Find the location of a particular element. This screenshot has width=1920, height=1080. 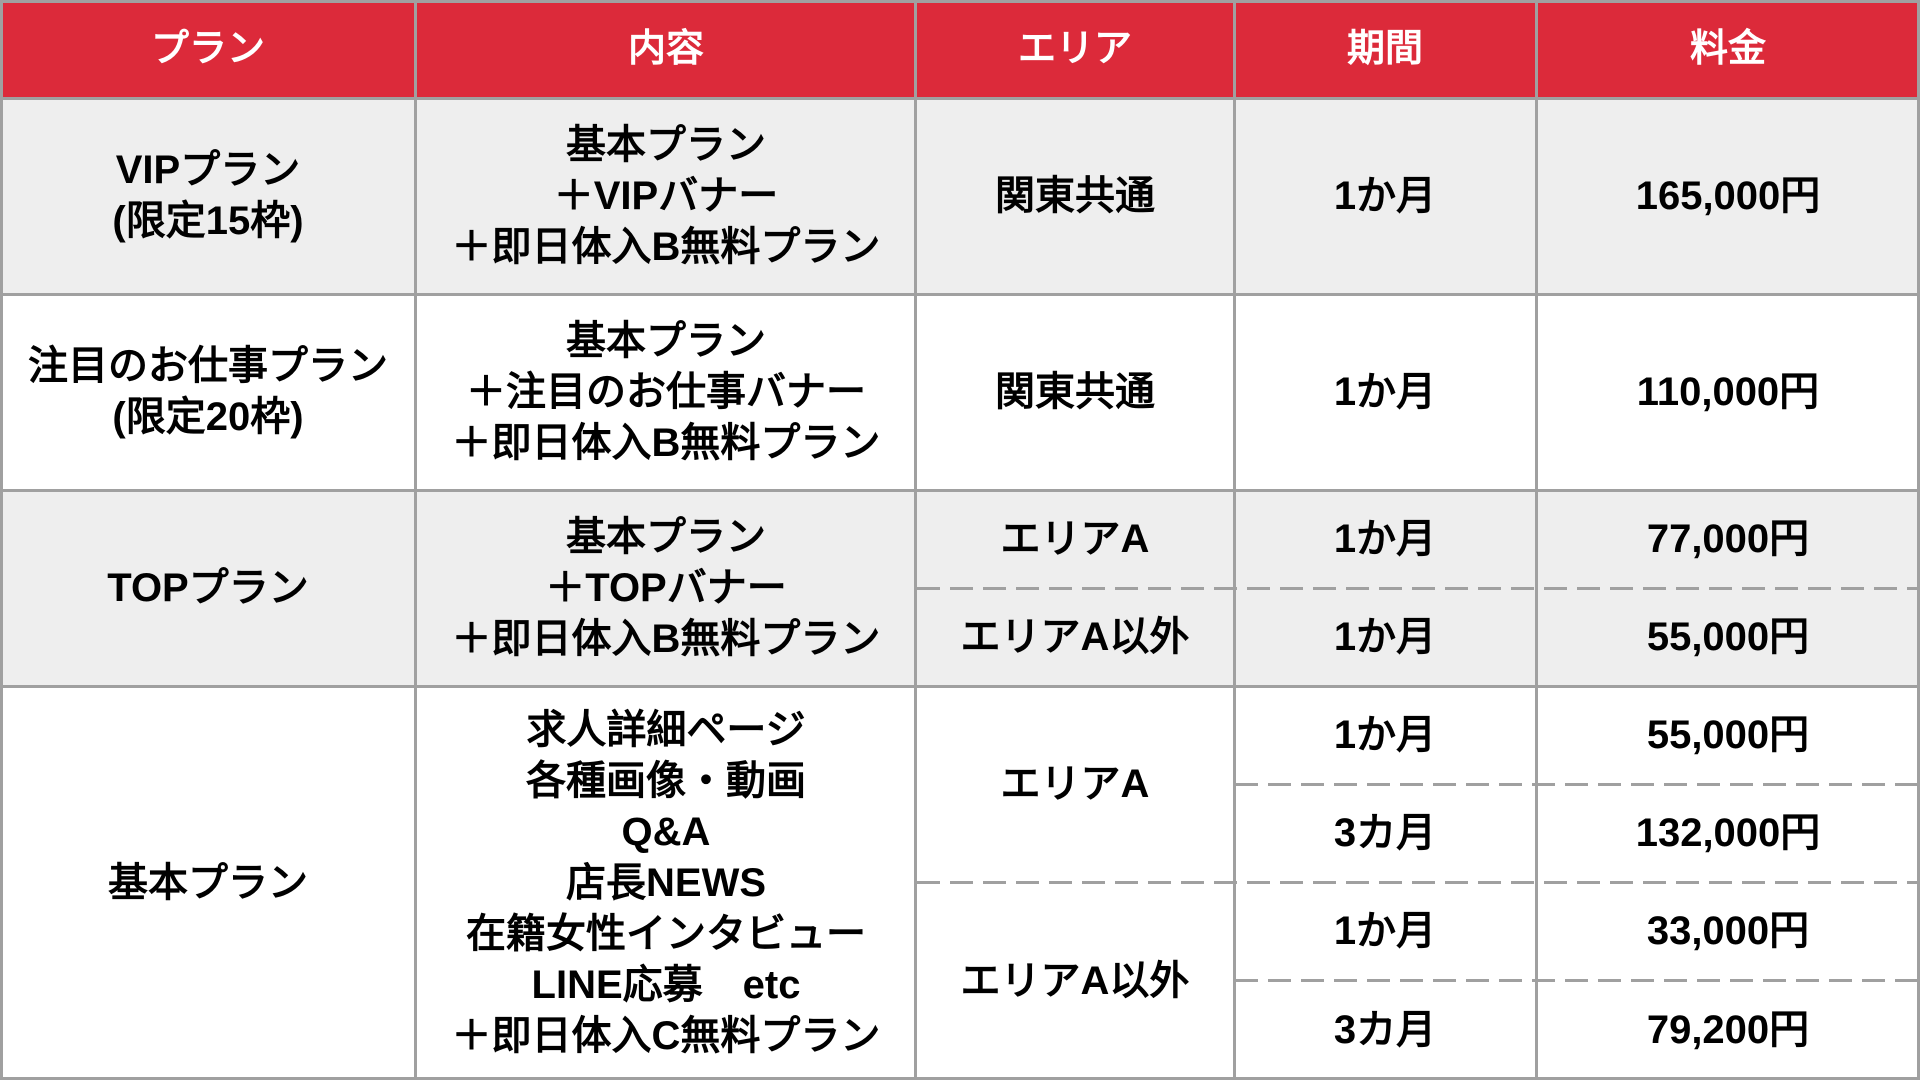

price-value: 79,200円 is located at coordinates (1728, 1029).